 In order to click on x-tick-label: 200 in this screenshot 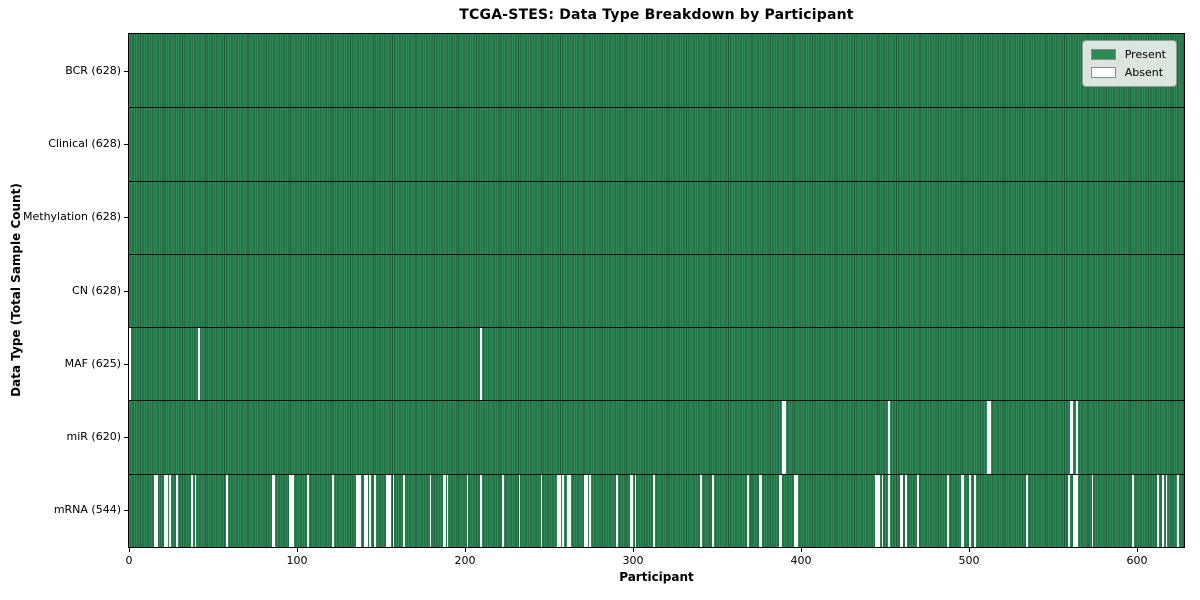, I will do `click(465, 560)`.